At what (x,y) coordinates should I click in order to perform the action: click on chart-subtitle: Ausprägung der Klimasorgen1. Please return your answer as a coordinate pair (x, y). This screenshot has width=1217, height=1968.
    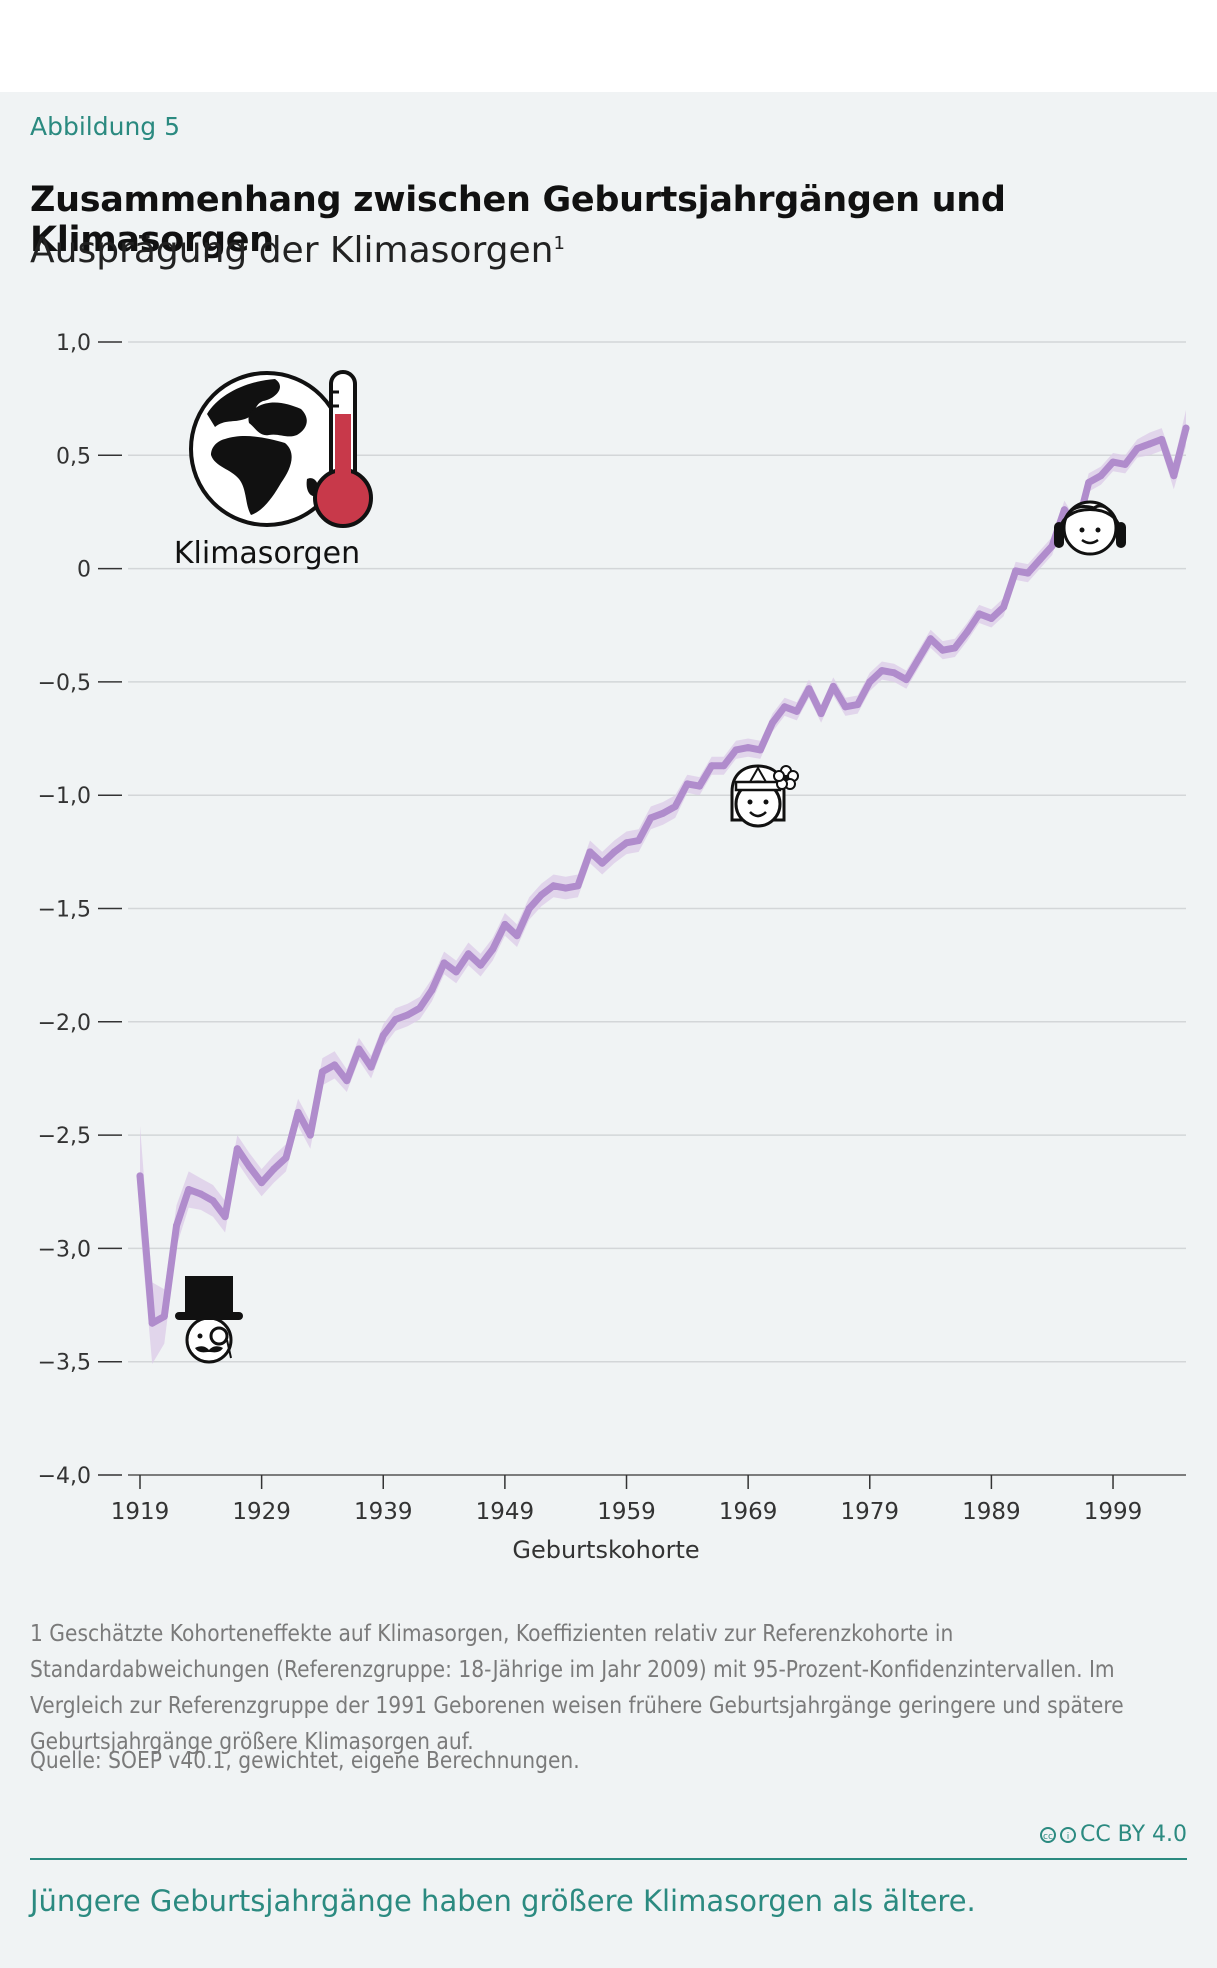
    Looking at the image, I should click on (297, 250).